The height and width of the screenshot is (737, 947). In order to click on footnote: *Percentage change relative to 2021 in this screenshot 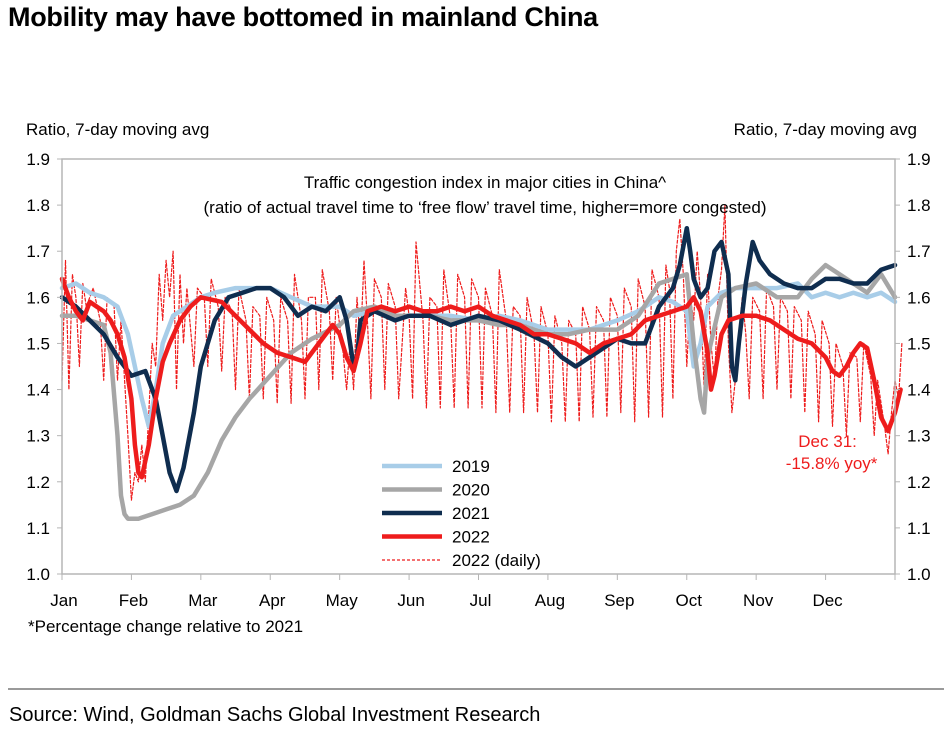, I will do `click(166, 626)`.